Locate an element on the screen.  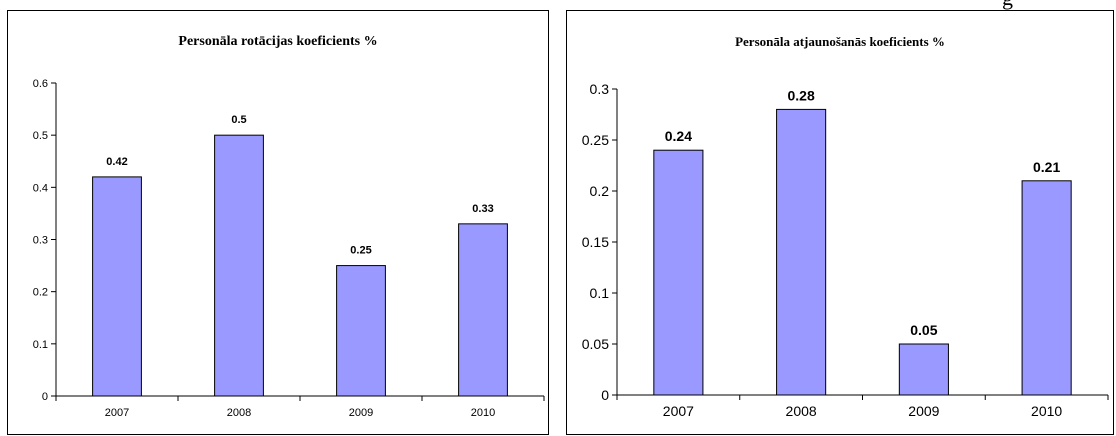
chart-title: Personāla rotācijas koeficients % is located at coordinates (278, 41).